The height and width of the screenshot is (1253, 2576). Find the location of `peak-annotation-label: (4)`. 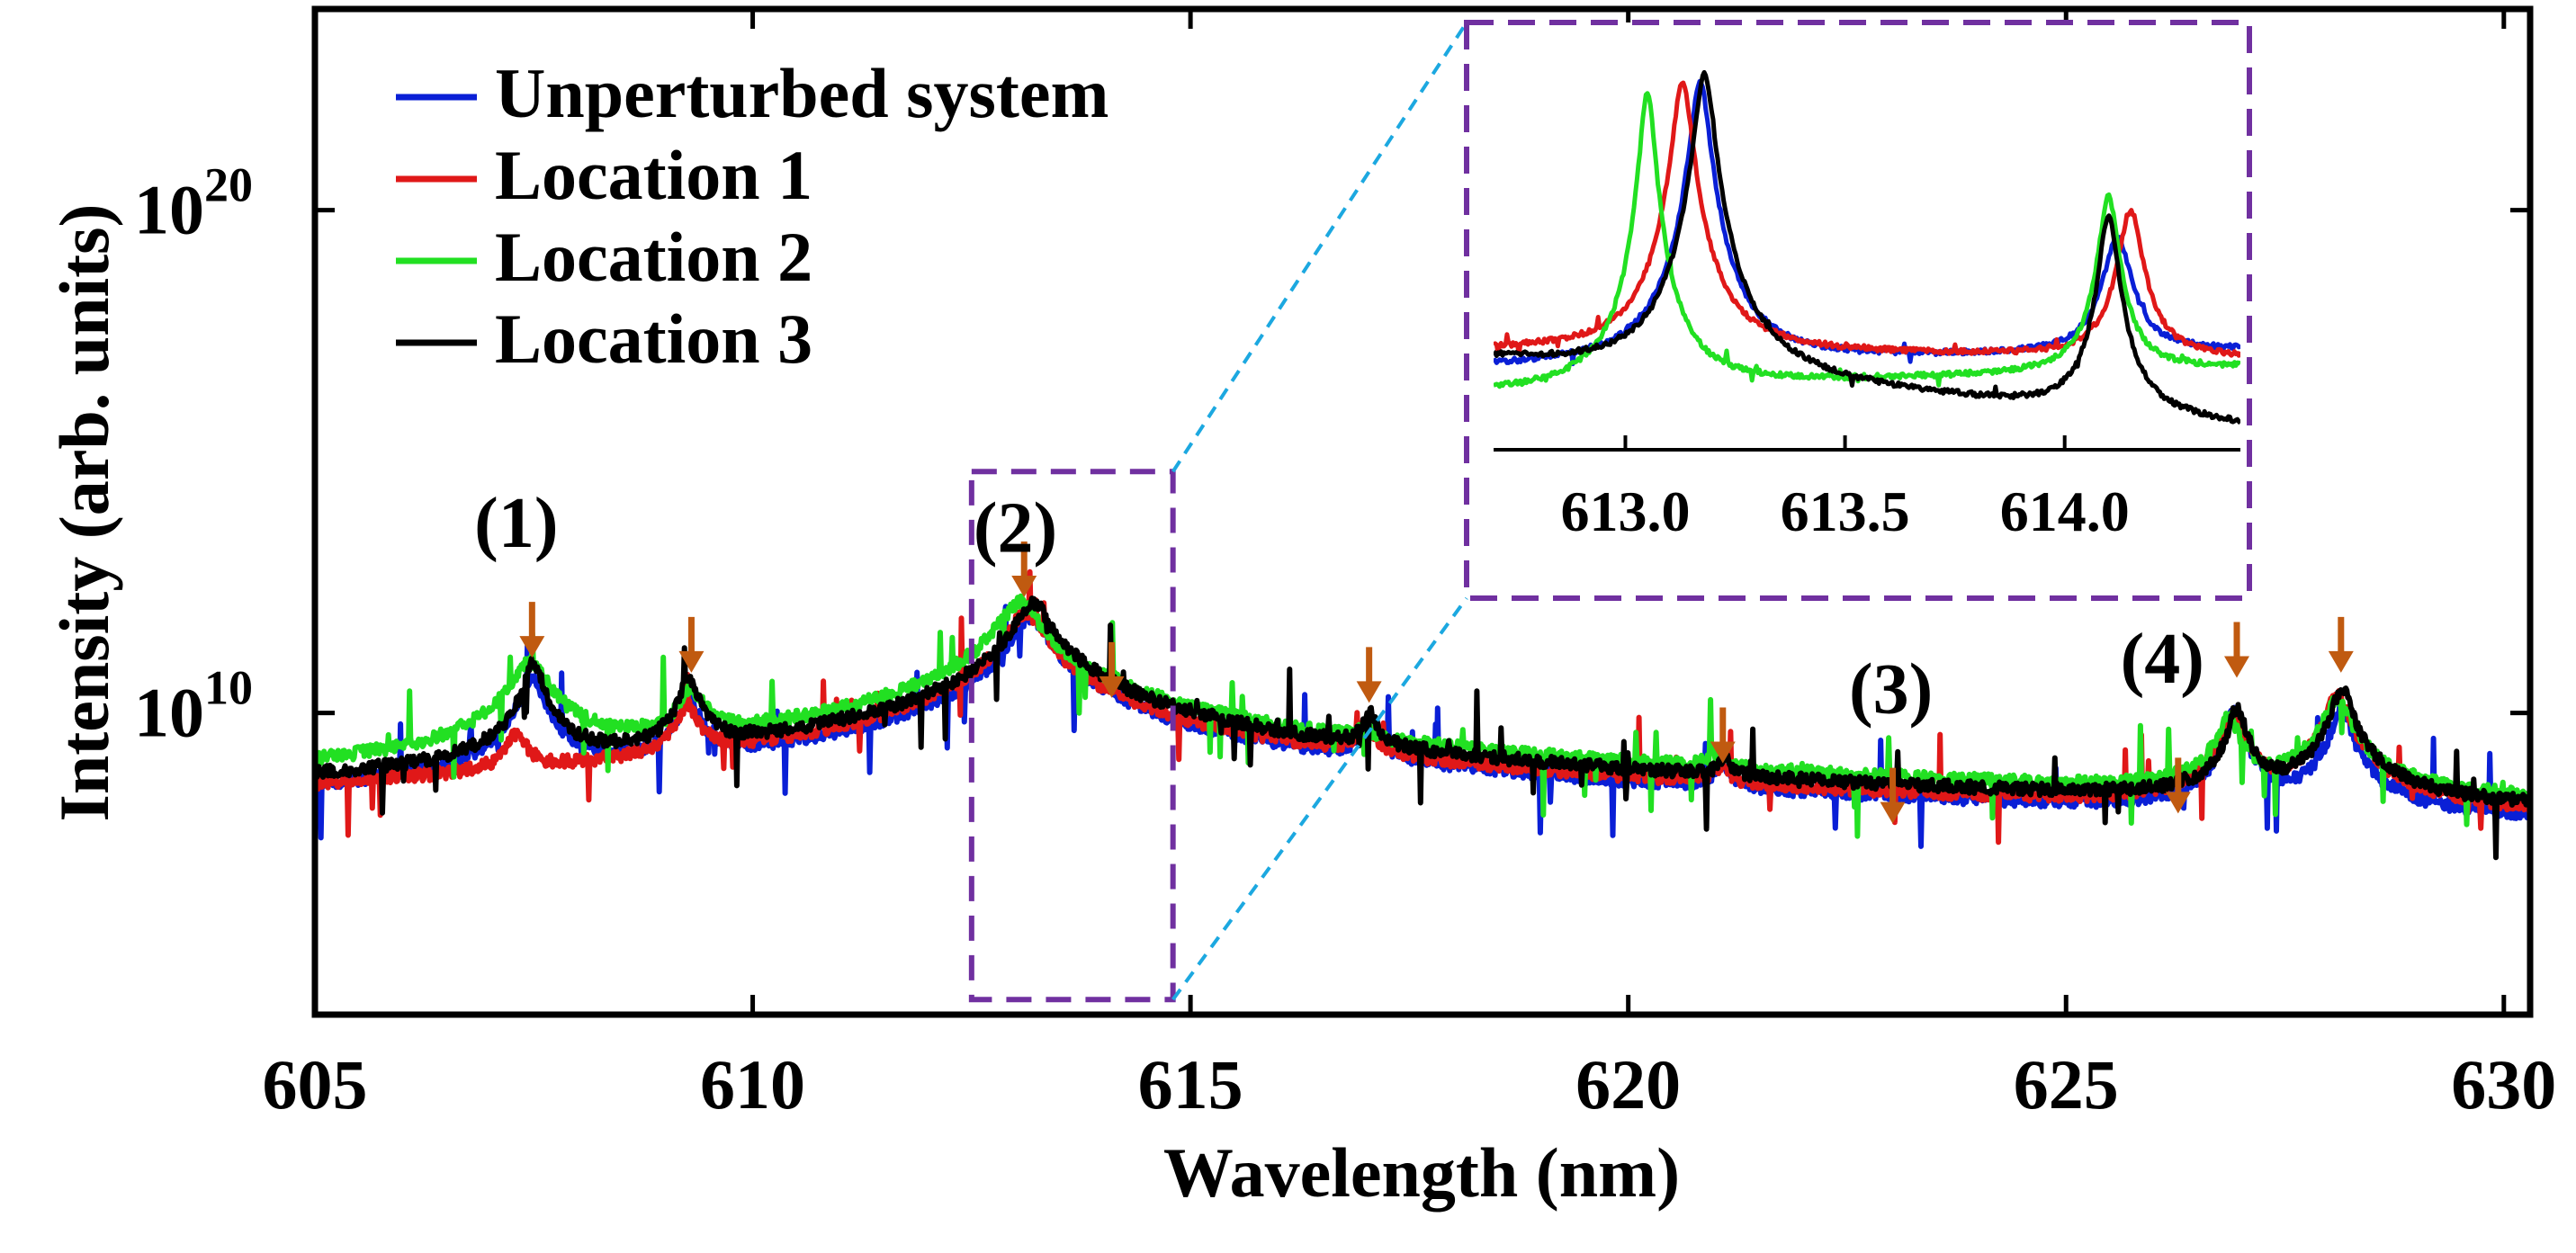

peak-annotation-label: (4) is located at coordinates (2163, 660).